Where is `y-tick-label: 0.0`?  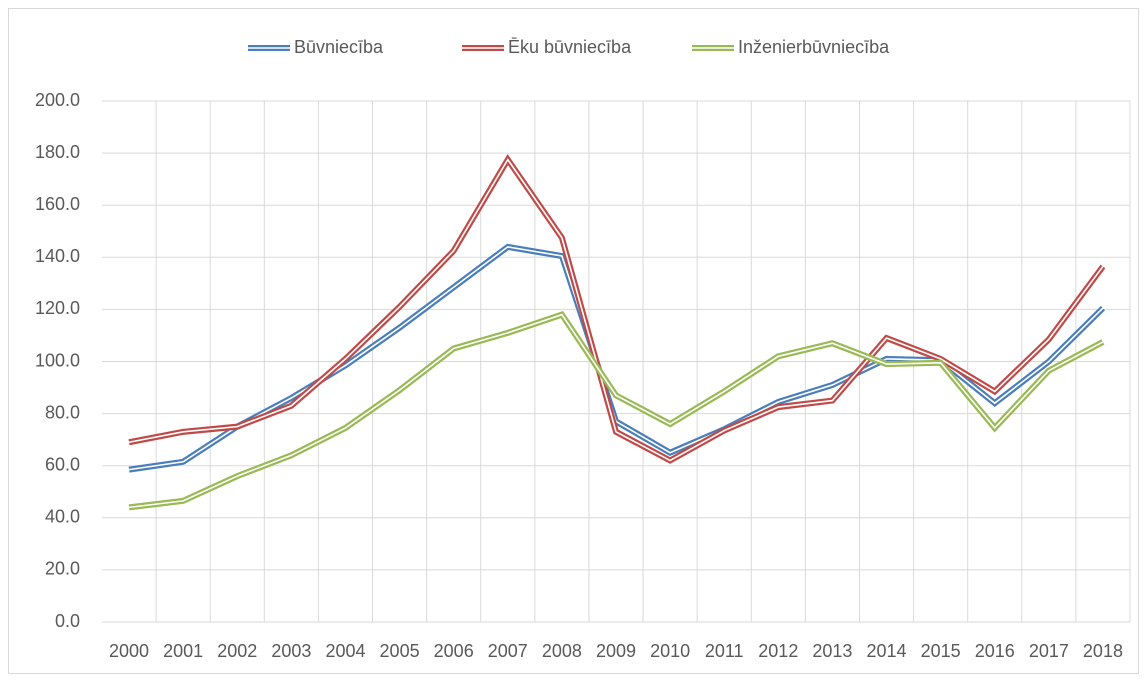 y-tick-label: 0.0 is located at coordinates (67, 621).